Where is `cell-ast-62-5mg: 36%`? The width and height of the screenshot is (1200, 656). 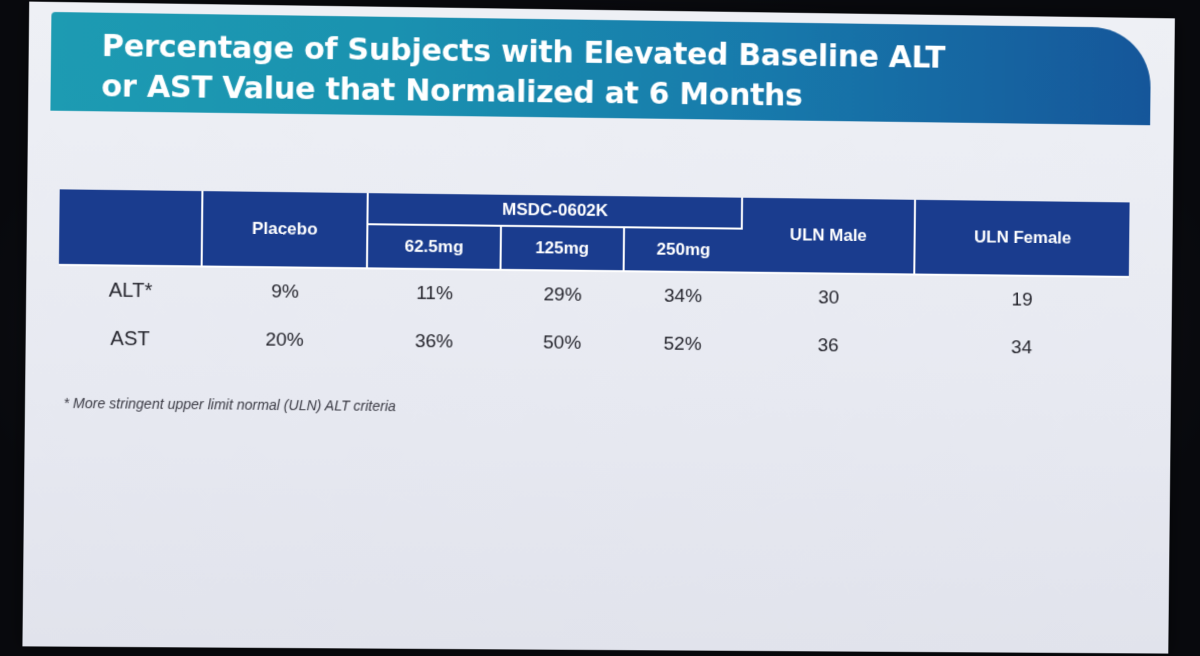
cell-ast-62-5mg: 36% is located at coordinates (434, 342).